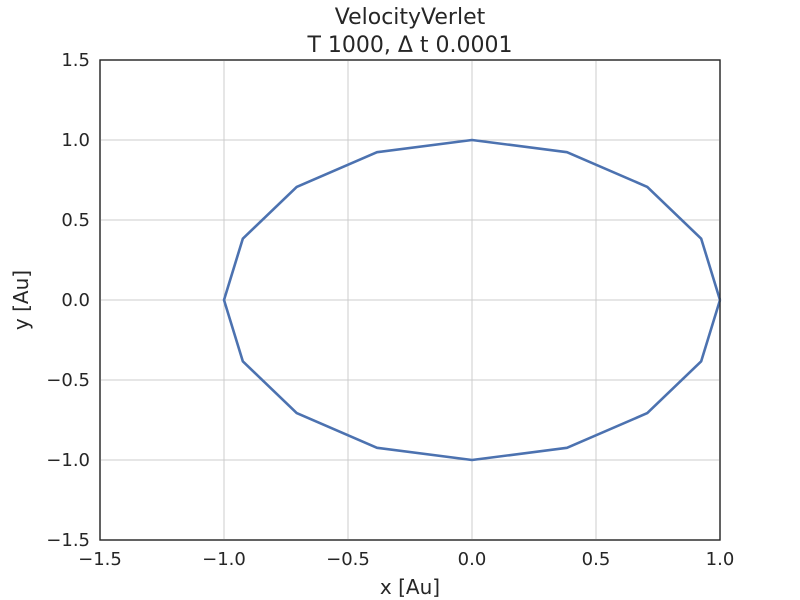 The height and width of the screenshot is (600, 800). What do you see at coordinates (75, 60) in the screenshot?
I see `y-tick-label: 1.5` at bounding box center [75, 60].